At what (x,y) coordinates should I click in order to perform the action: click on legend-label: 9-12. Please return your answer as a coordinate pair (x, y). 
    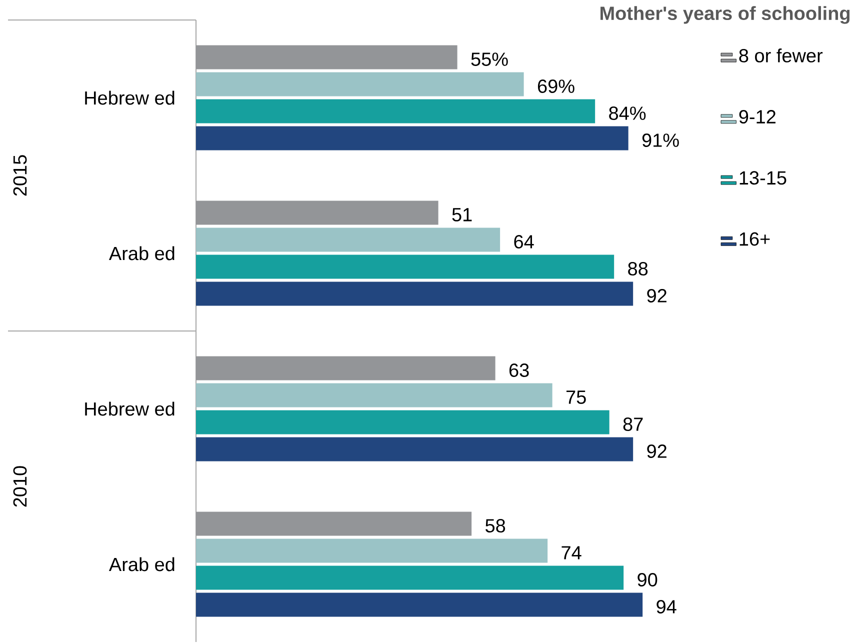
    Looking at the image, I should click on (757, 117).